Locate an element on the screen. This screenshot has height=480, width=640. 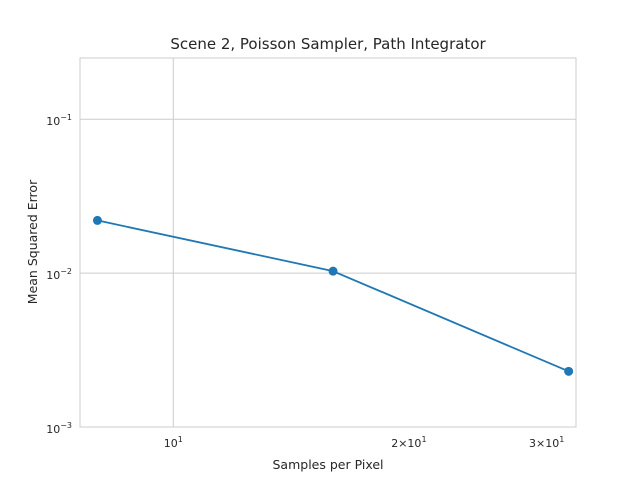
y-tick-exponent: −3 is located at coordinates (66, 425).